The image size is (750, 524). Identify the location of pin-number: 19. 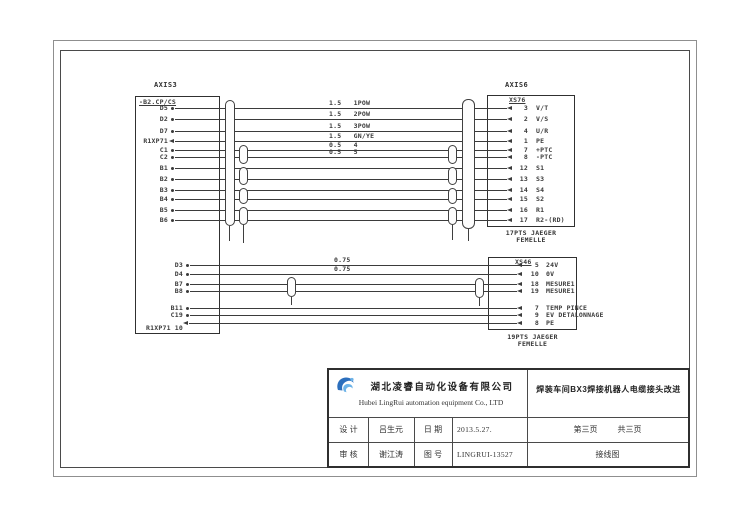
(534, 291).